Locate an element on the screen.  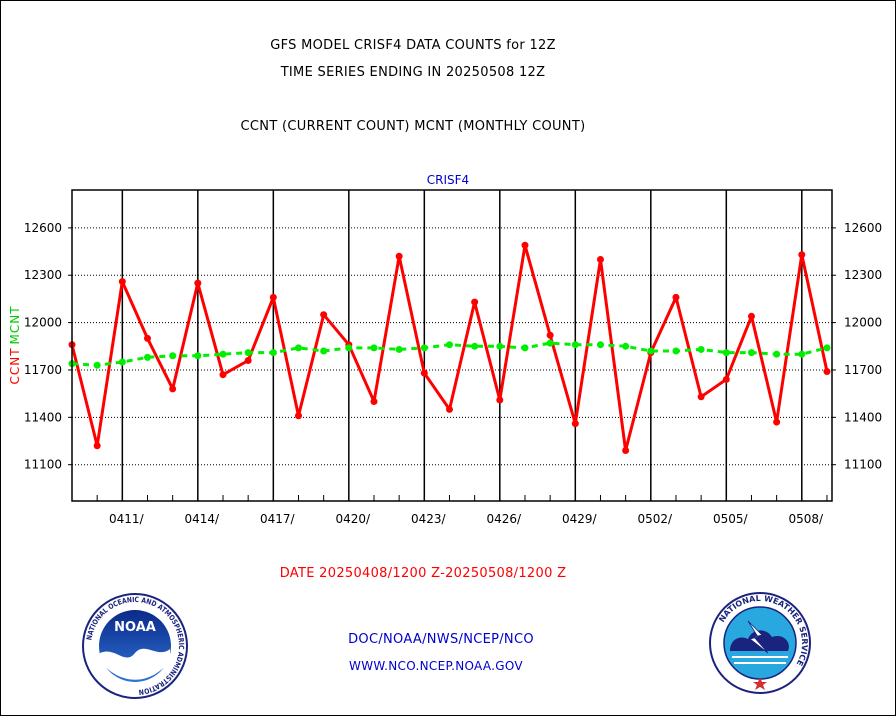
x-tick-label: 0426/ is located at coordinates (505, 519).